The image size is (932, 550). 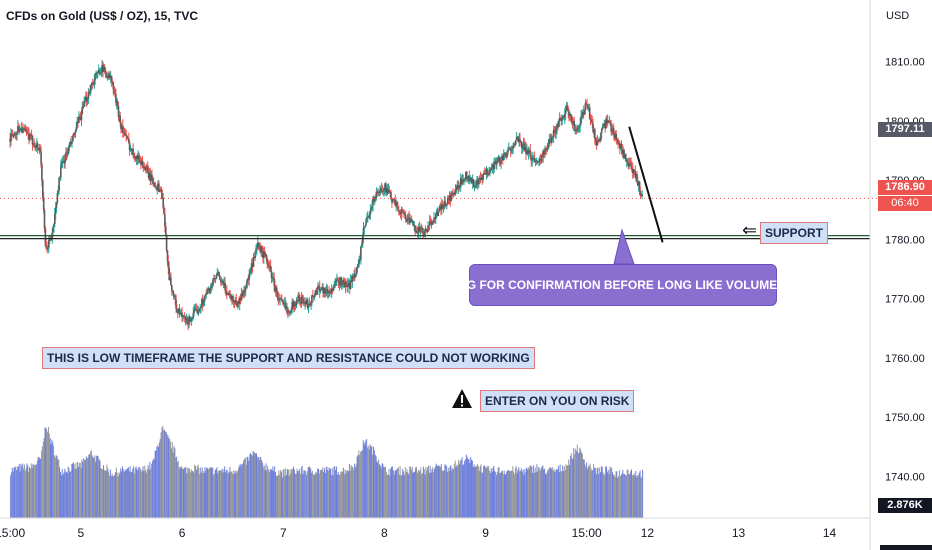 I want to click on risk-note: ENTER ON YOU ON RISK, so click(x=557, y=401).